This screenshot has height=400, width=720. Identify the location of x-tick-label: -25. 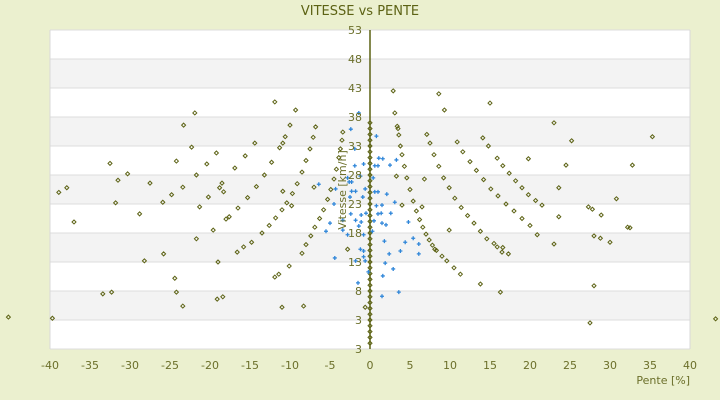
(170, 365).